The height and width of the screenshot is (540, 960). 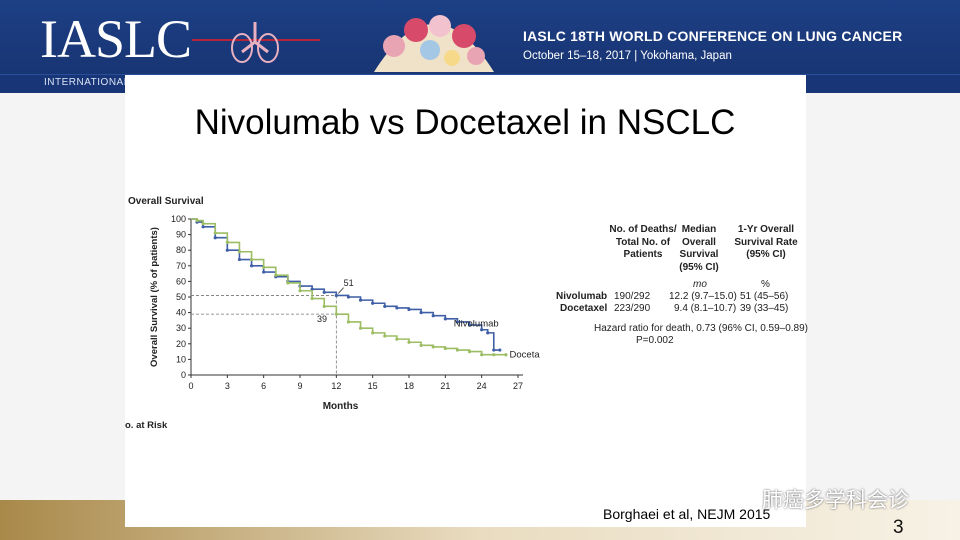 What do you see at coordinates (190, 386) in the screenshot?
I see `x-tick-label: 0` at bounding box center [190, 386].